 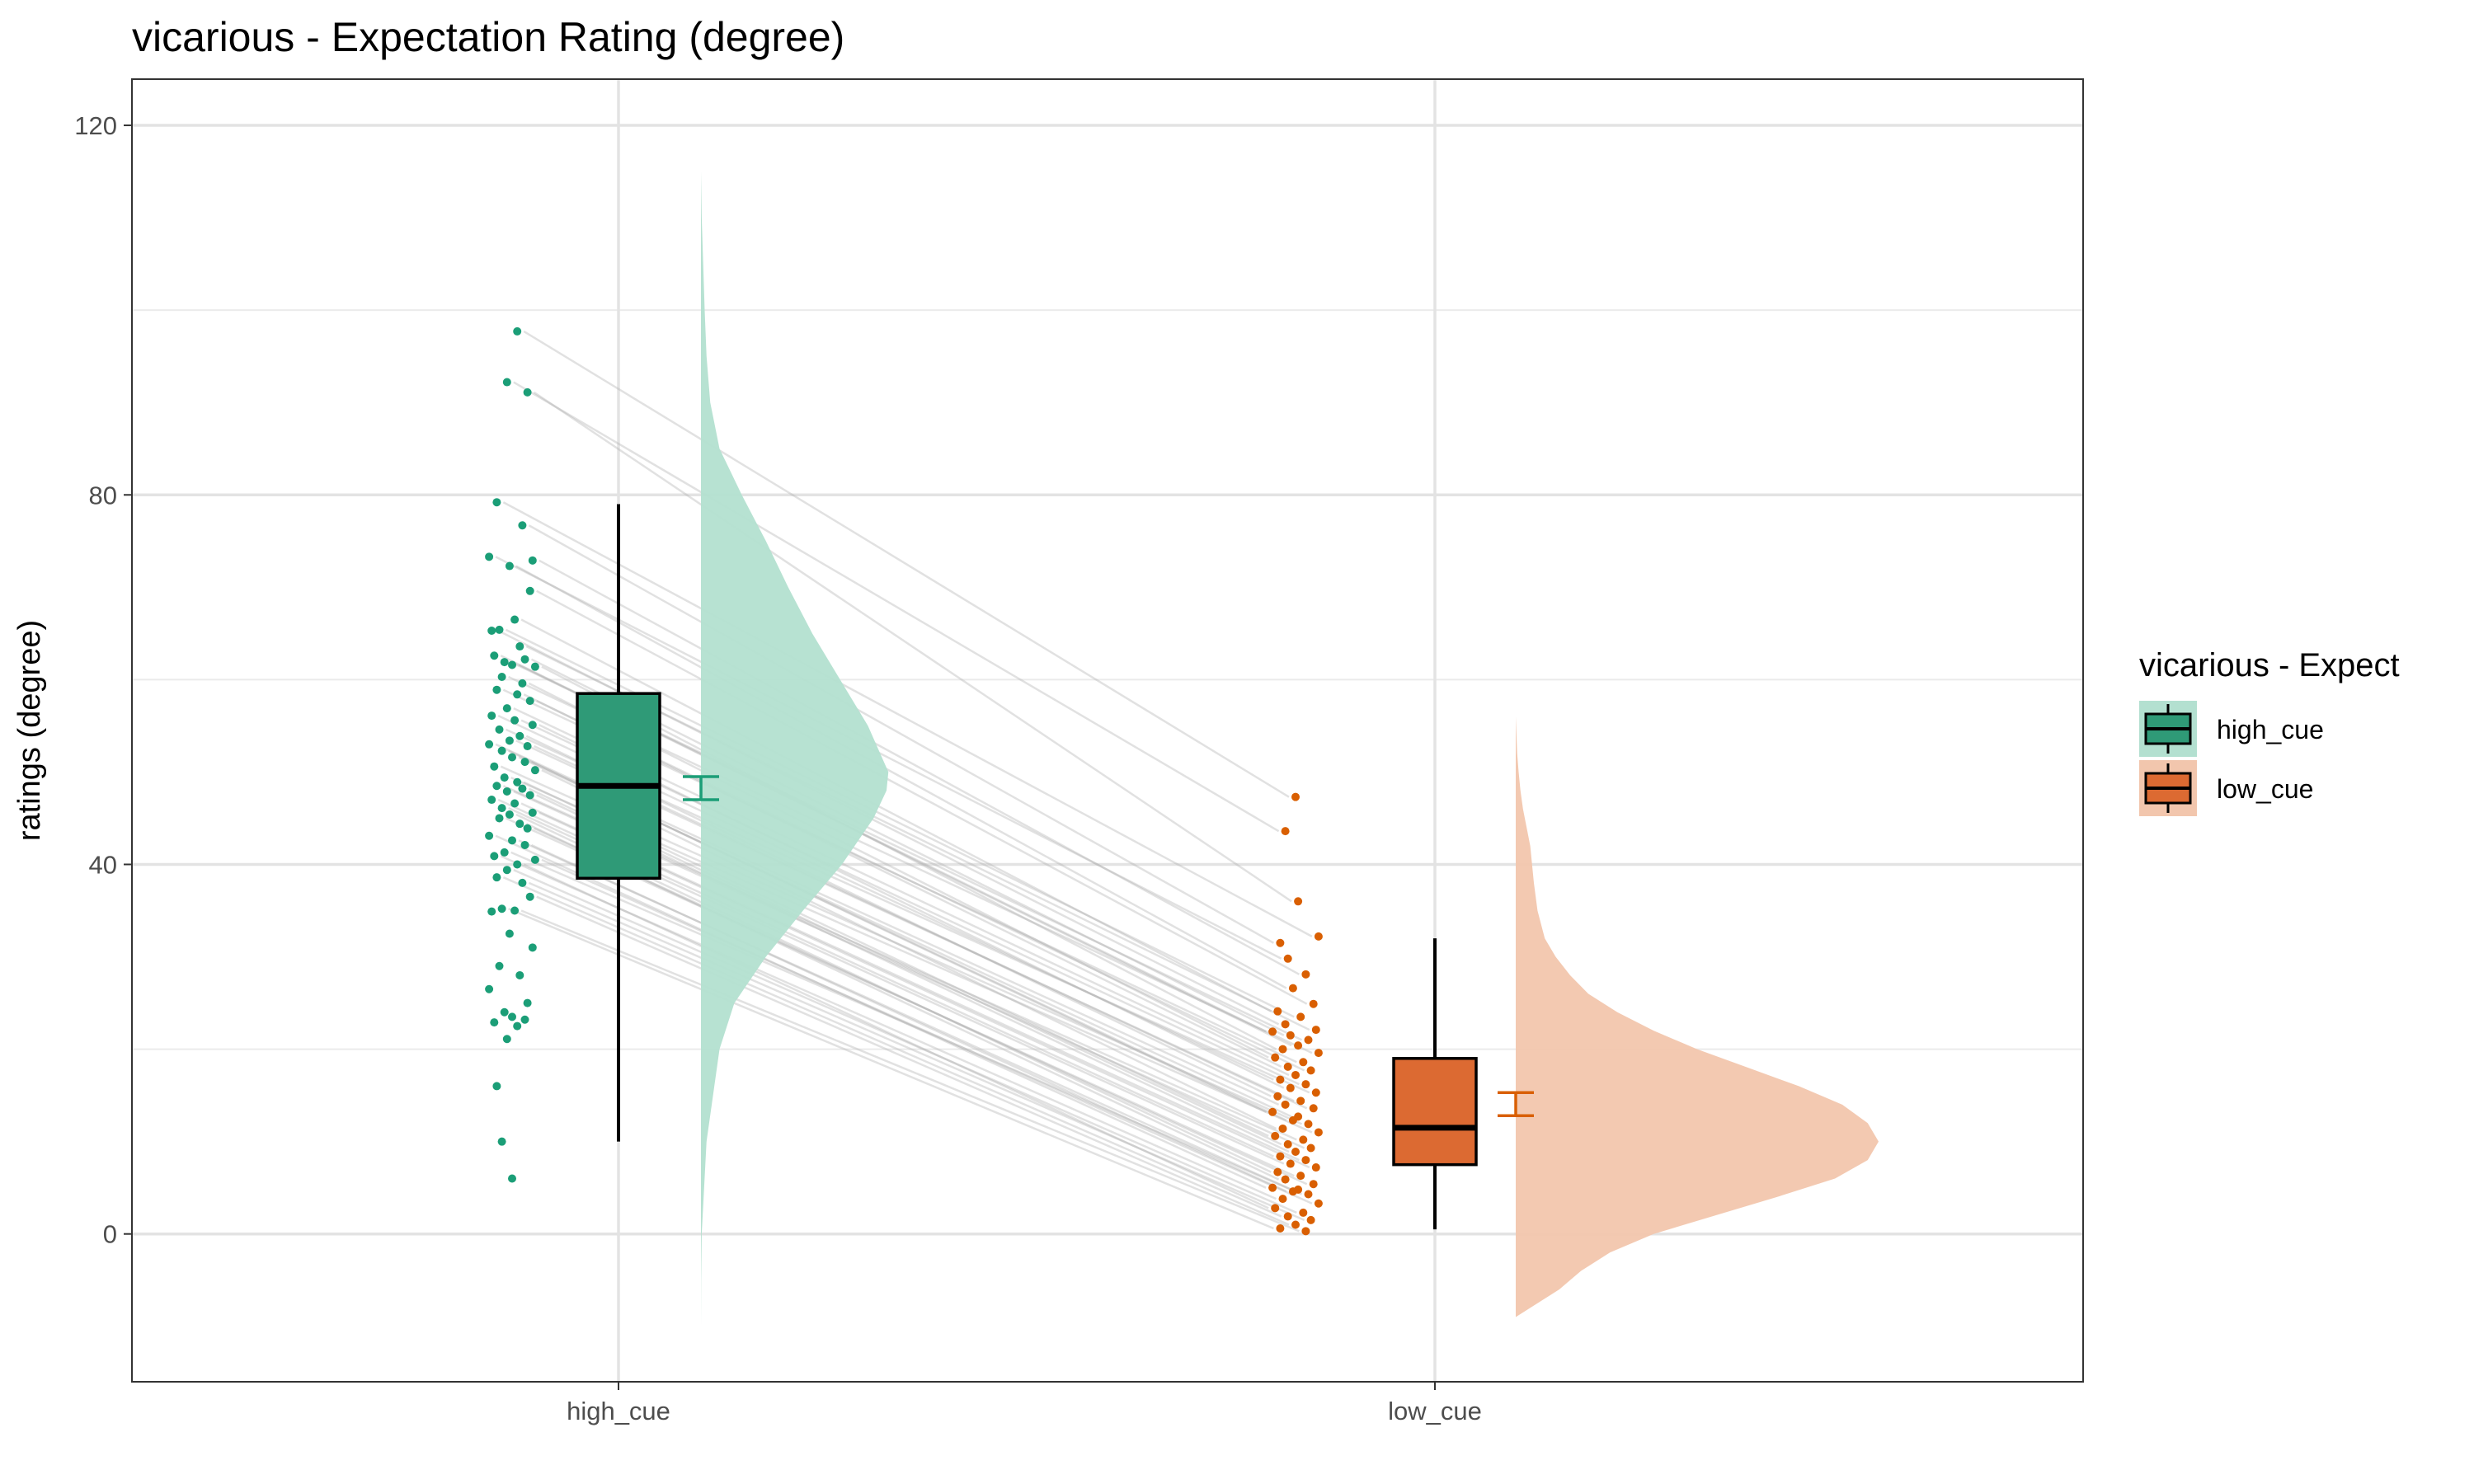 What do you see at coordinates (103, 864) in the screenshot?
I see `y-tick-label: 40` at bounding box center [103, 864].